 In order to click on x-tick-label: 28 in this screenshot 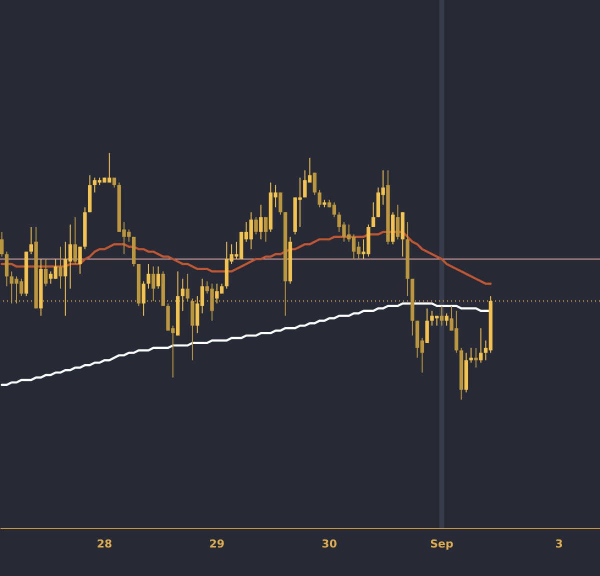, I will do `click(104, 544)`.